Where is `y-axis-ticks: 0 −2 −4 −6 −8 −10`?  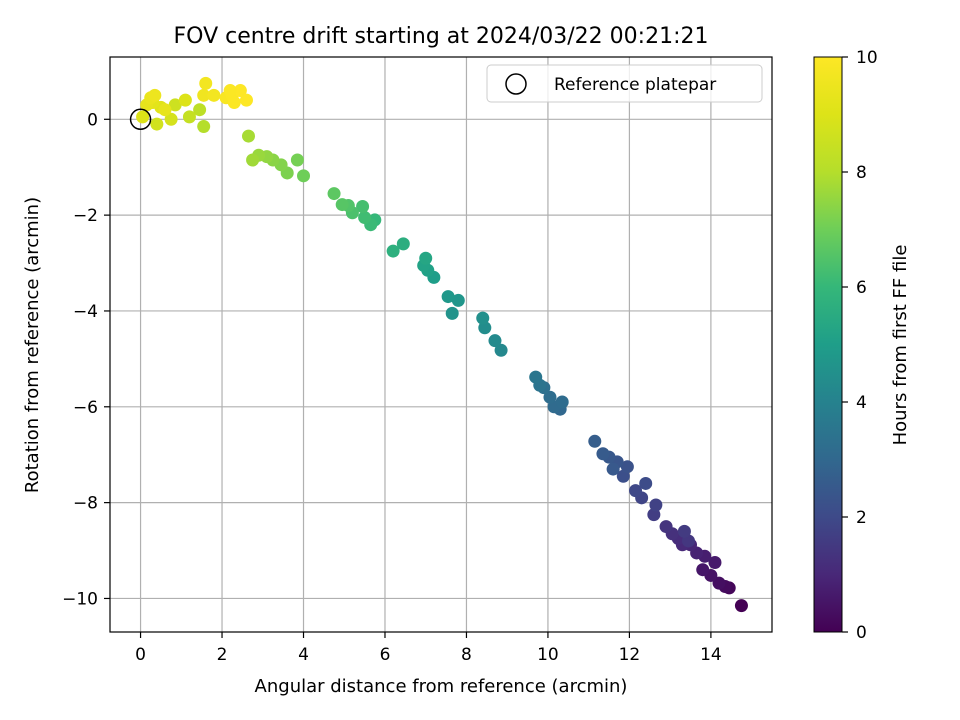 y-axis-ticks: 0 −2 −4 −6 −8 −10 is located at coordinates (86, 359).